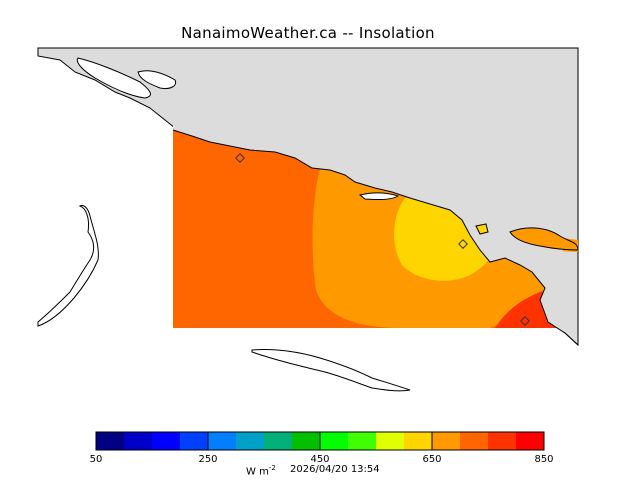 The width and height of the screenshot is (640, 480). What do you see at coordinates (157, 79) in the screenshot?
I see `island-north` at bounding box center [157, 79].